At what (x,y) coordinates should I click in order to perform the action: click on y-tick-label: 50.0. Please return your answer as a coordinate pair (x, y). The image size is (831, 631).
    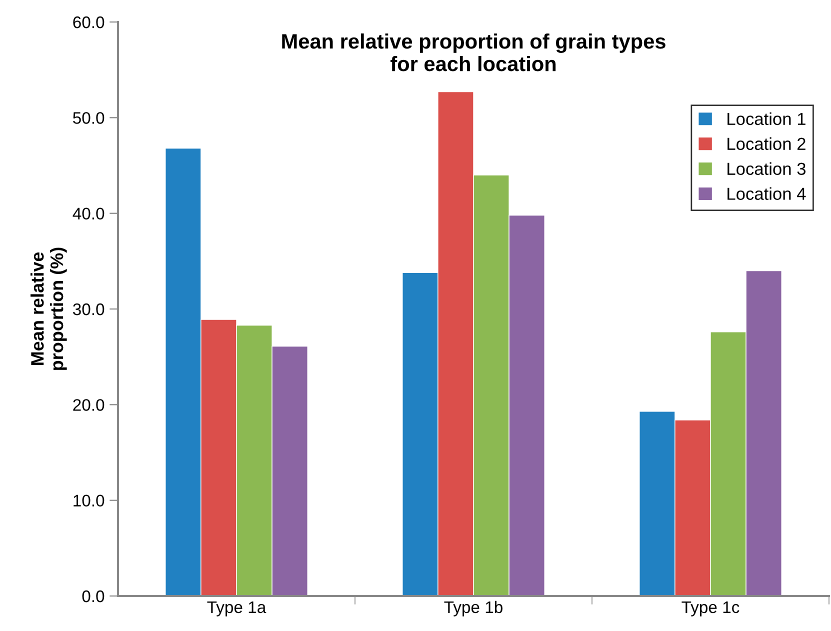
    Looking at the image, I should click on (88, 118).